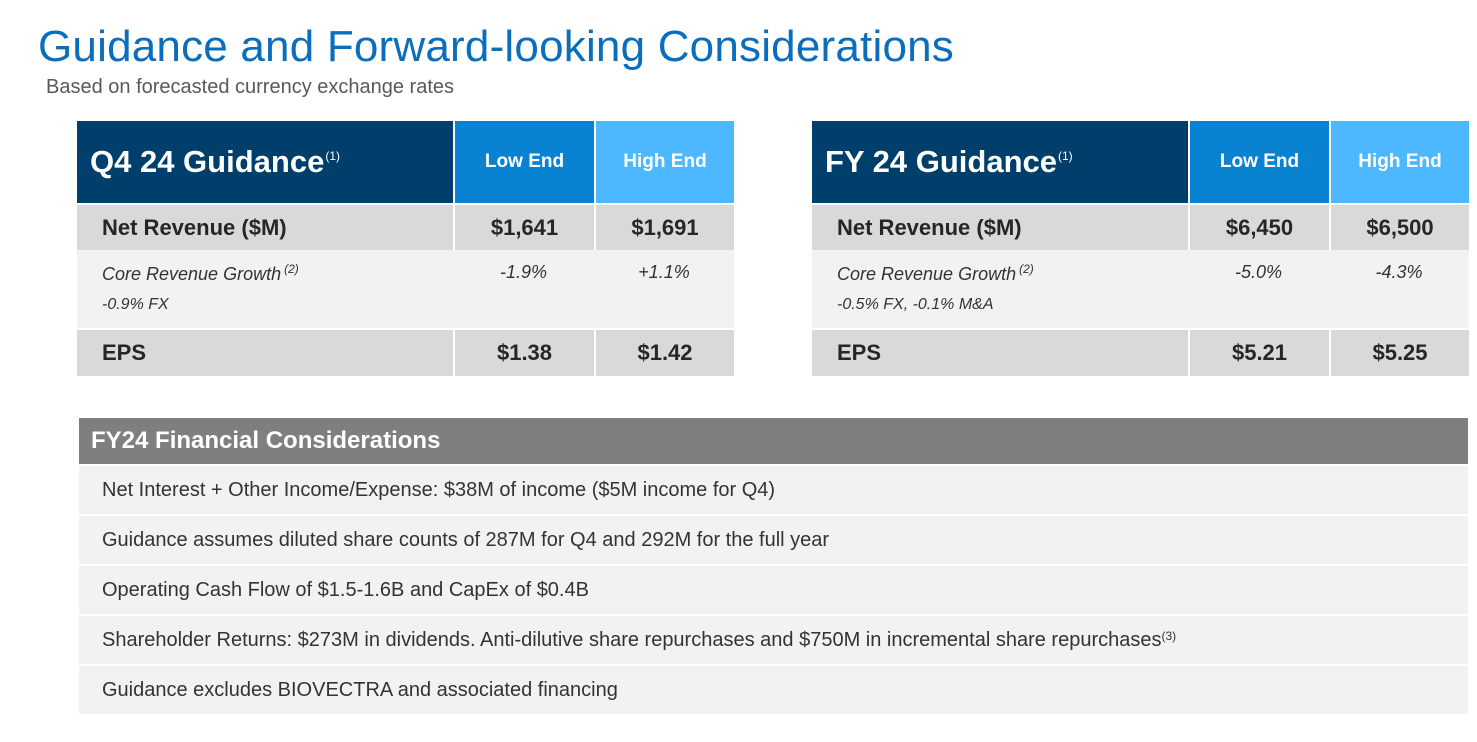 This screenshot has height=742, width=1477. I want to click on q4-heading-footnote: (1), so click(332, 156).